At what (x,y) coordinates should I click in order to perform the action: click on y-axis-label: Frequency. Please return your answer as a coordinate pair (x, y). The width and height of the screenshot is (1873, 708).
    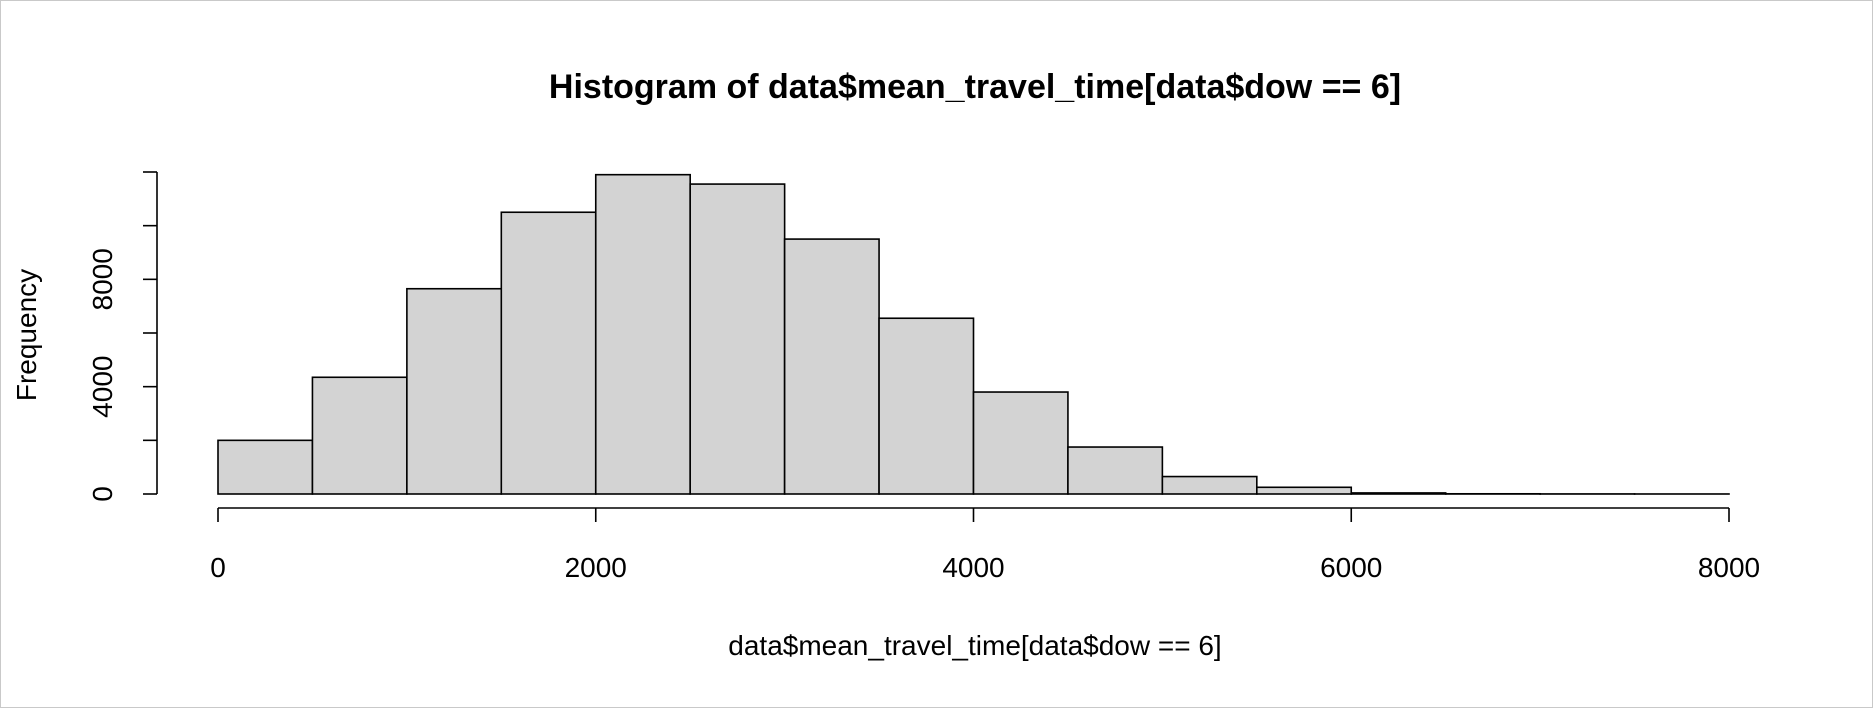
    Looking at the image, I should click on (26, 335).